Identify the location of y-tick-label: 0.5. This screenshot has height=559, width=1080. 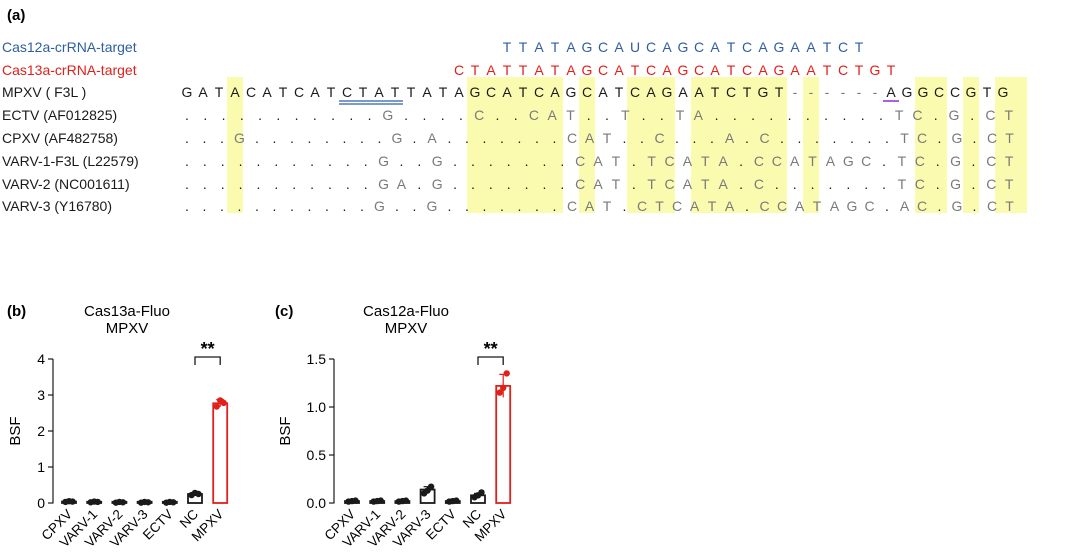
(317, 455).